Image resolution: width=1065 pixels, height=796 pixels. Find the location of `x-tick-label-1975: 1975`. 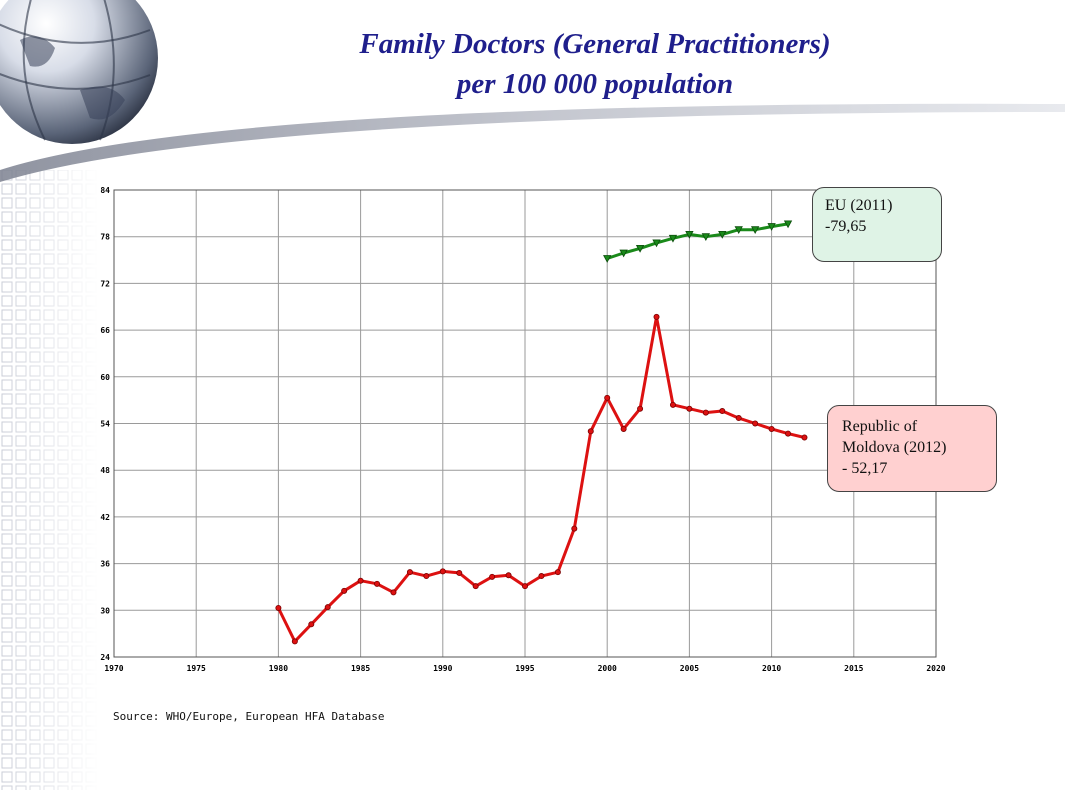

x-tick-label-1975: 1975 is located at coordinates (196, 668).